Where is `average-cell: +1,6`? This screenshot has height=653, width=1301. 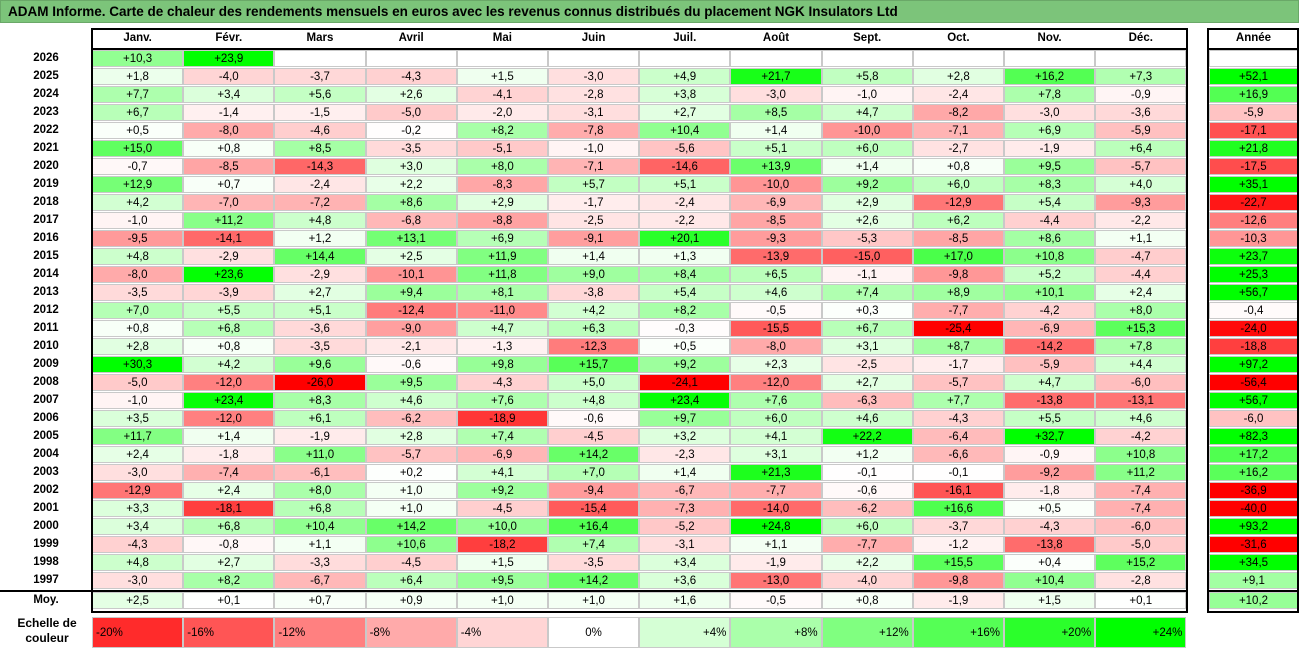 average-cell: +1,6 is located at coordinates (685, 600).